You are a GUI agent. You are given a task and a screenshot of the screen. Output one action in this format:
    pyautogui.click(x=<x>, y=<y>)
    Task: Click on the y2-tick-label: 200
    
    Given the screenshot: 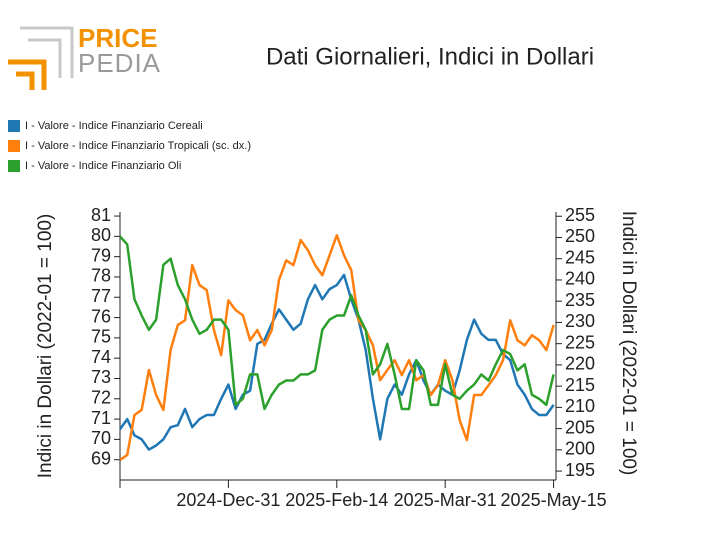 What is the action you would take?
    pyautogui.click(x=580, y=449)
    